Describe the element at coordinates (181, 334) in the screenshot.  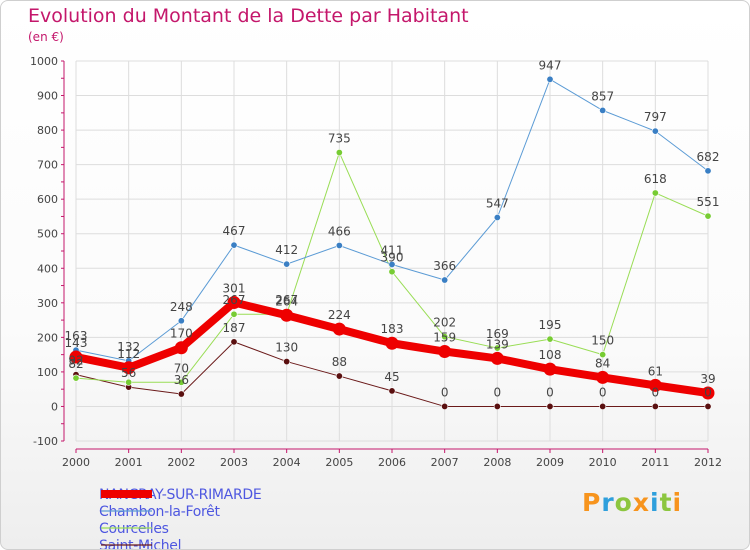
I see `data-label: 170` at that location.